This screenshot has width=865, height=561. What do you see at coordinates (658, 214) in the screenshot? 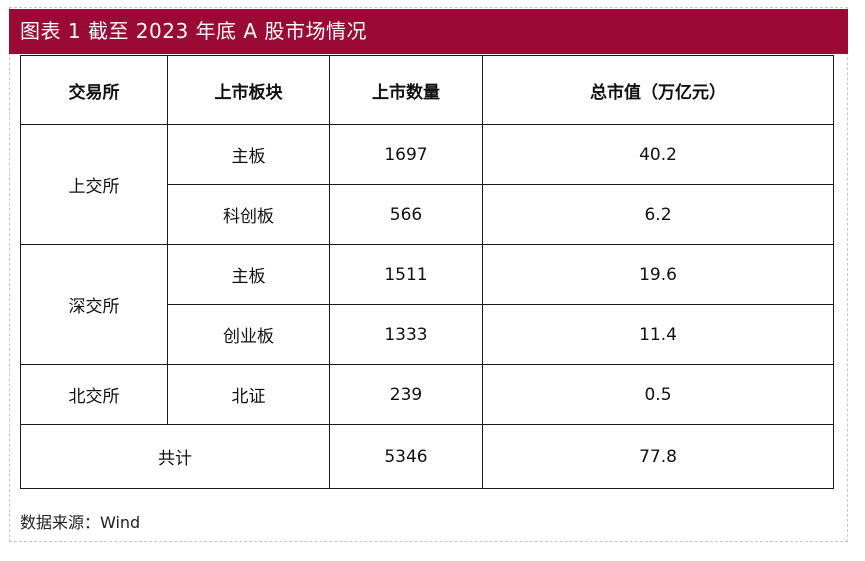
I see `market-cap-cell: 6.2` at bounding box center [658, 214].